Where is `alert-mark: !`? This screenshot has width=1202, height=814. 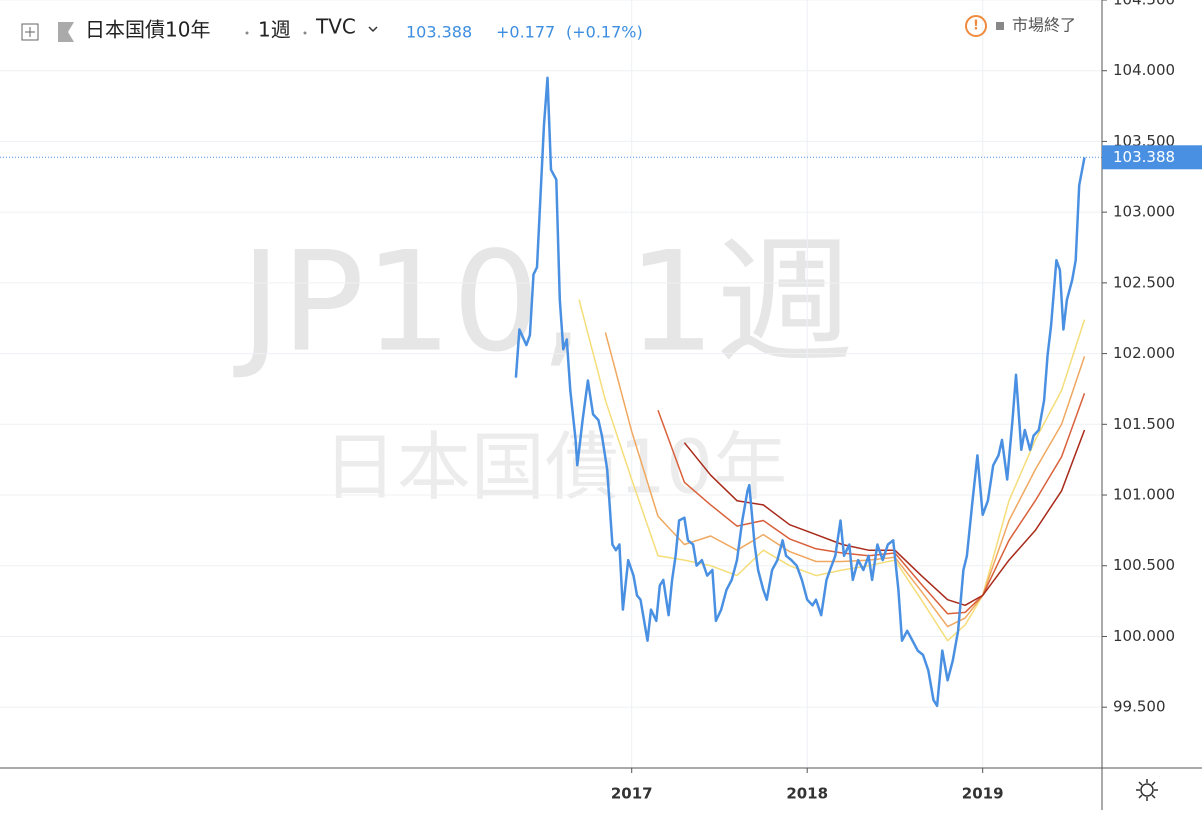 alert-mark: ! is located at coordinates (976, 26).